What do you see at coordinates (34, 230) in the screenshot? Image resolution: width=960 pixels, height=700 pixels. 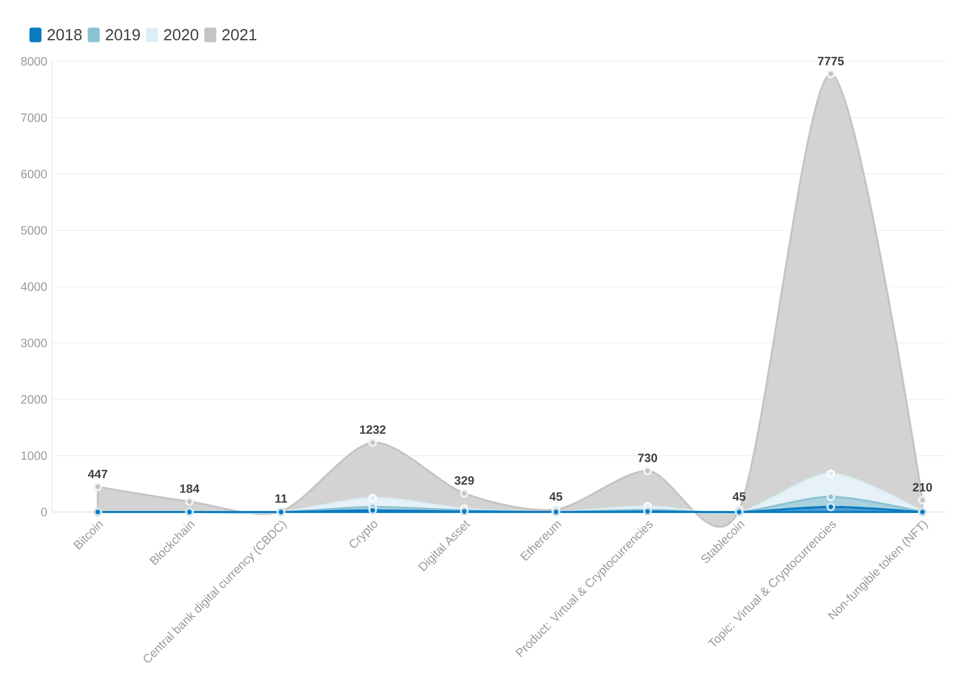 I see `y-tick-label: 5000` at bounding box center [34, 230].